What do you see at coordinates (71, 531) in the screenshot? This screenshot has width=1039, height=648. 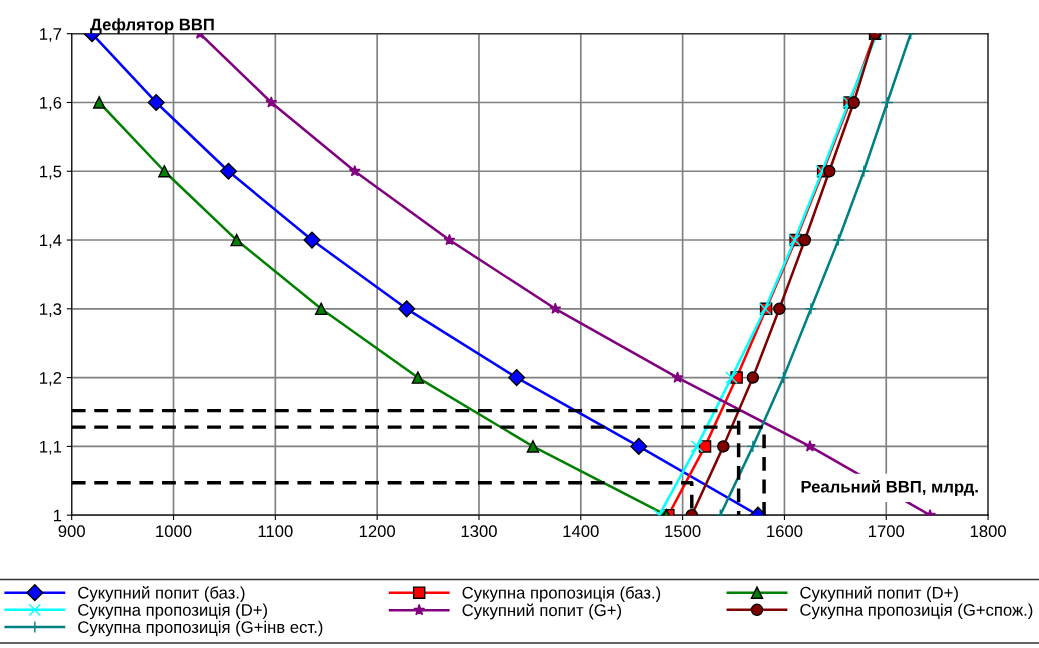 I see `x-tick-label: 900` at bounding box center [71, 531].